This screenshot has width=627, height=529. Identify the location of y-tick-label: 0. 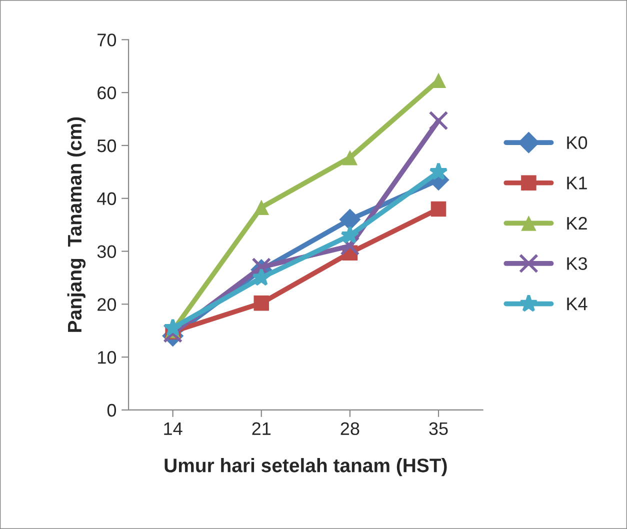
(111, 410).